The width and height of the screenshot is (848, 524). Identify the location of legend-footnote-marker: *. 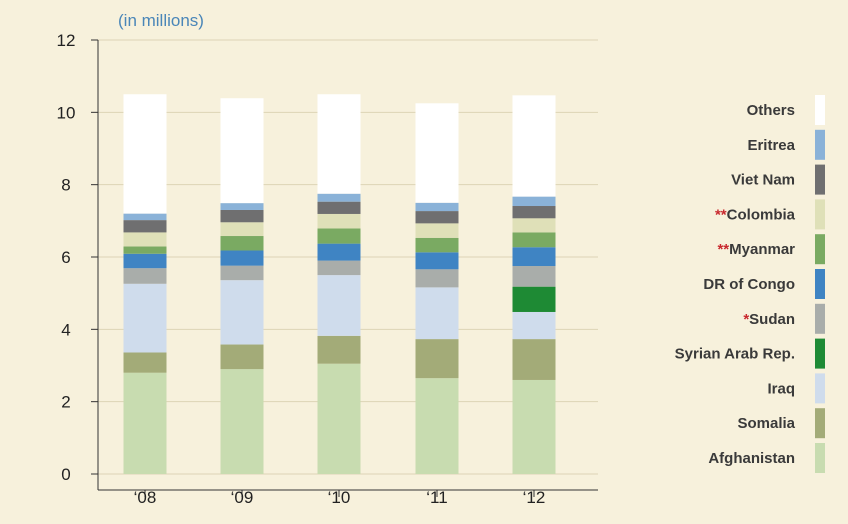
(746, 319).